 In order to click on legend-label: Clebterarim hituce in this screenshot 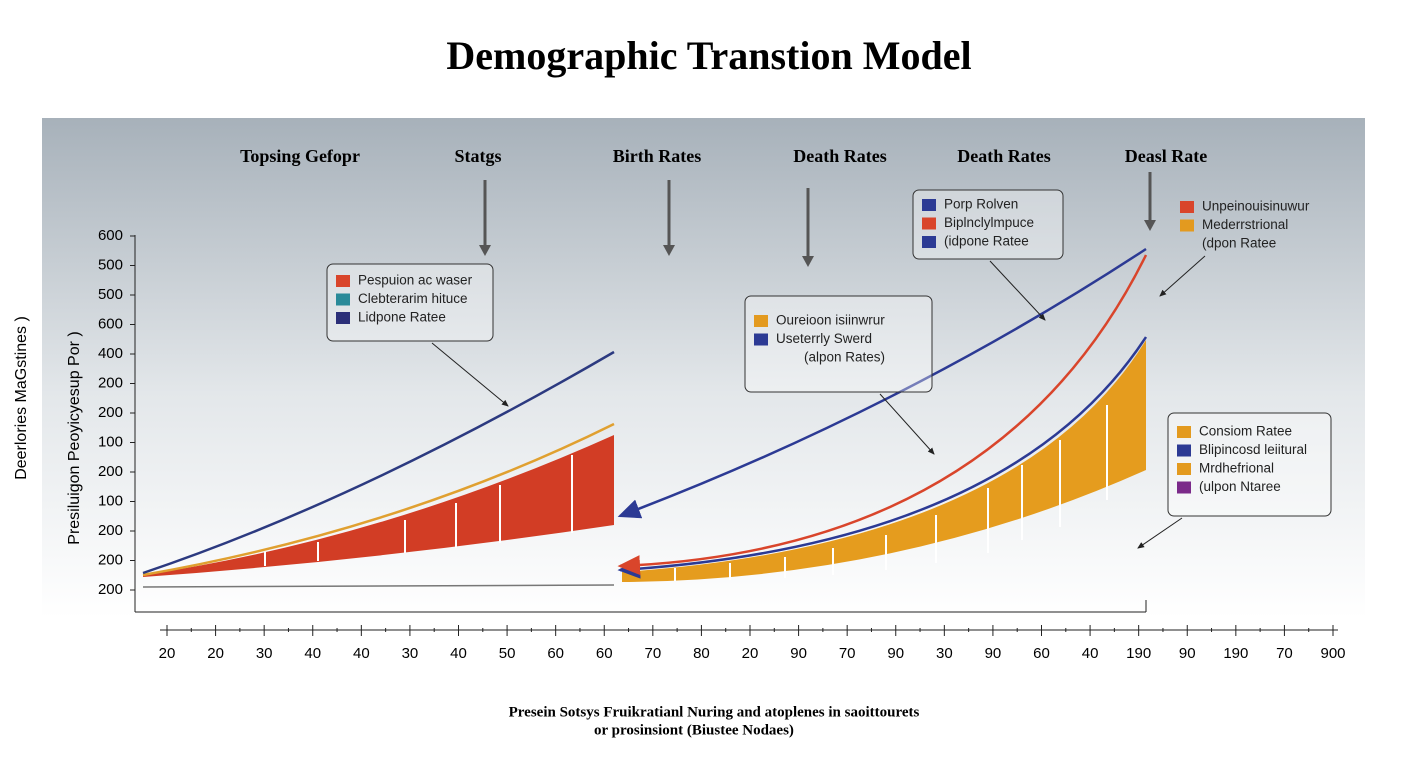, I will do `click(413, 298)`.